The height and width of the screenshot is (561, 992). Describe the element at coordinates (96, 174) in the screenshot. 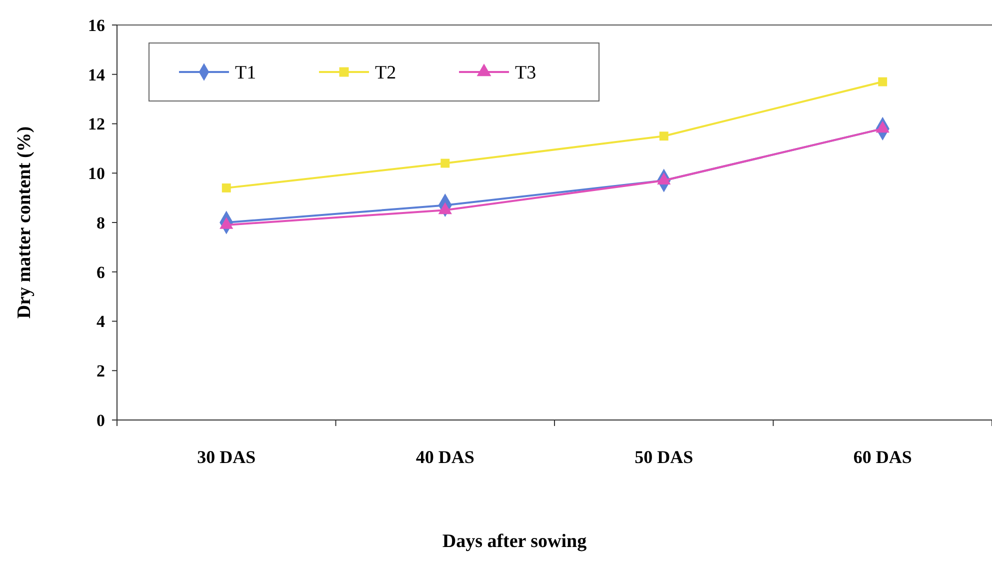

I see `y-tick-label: 10` at that location.